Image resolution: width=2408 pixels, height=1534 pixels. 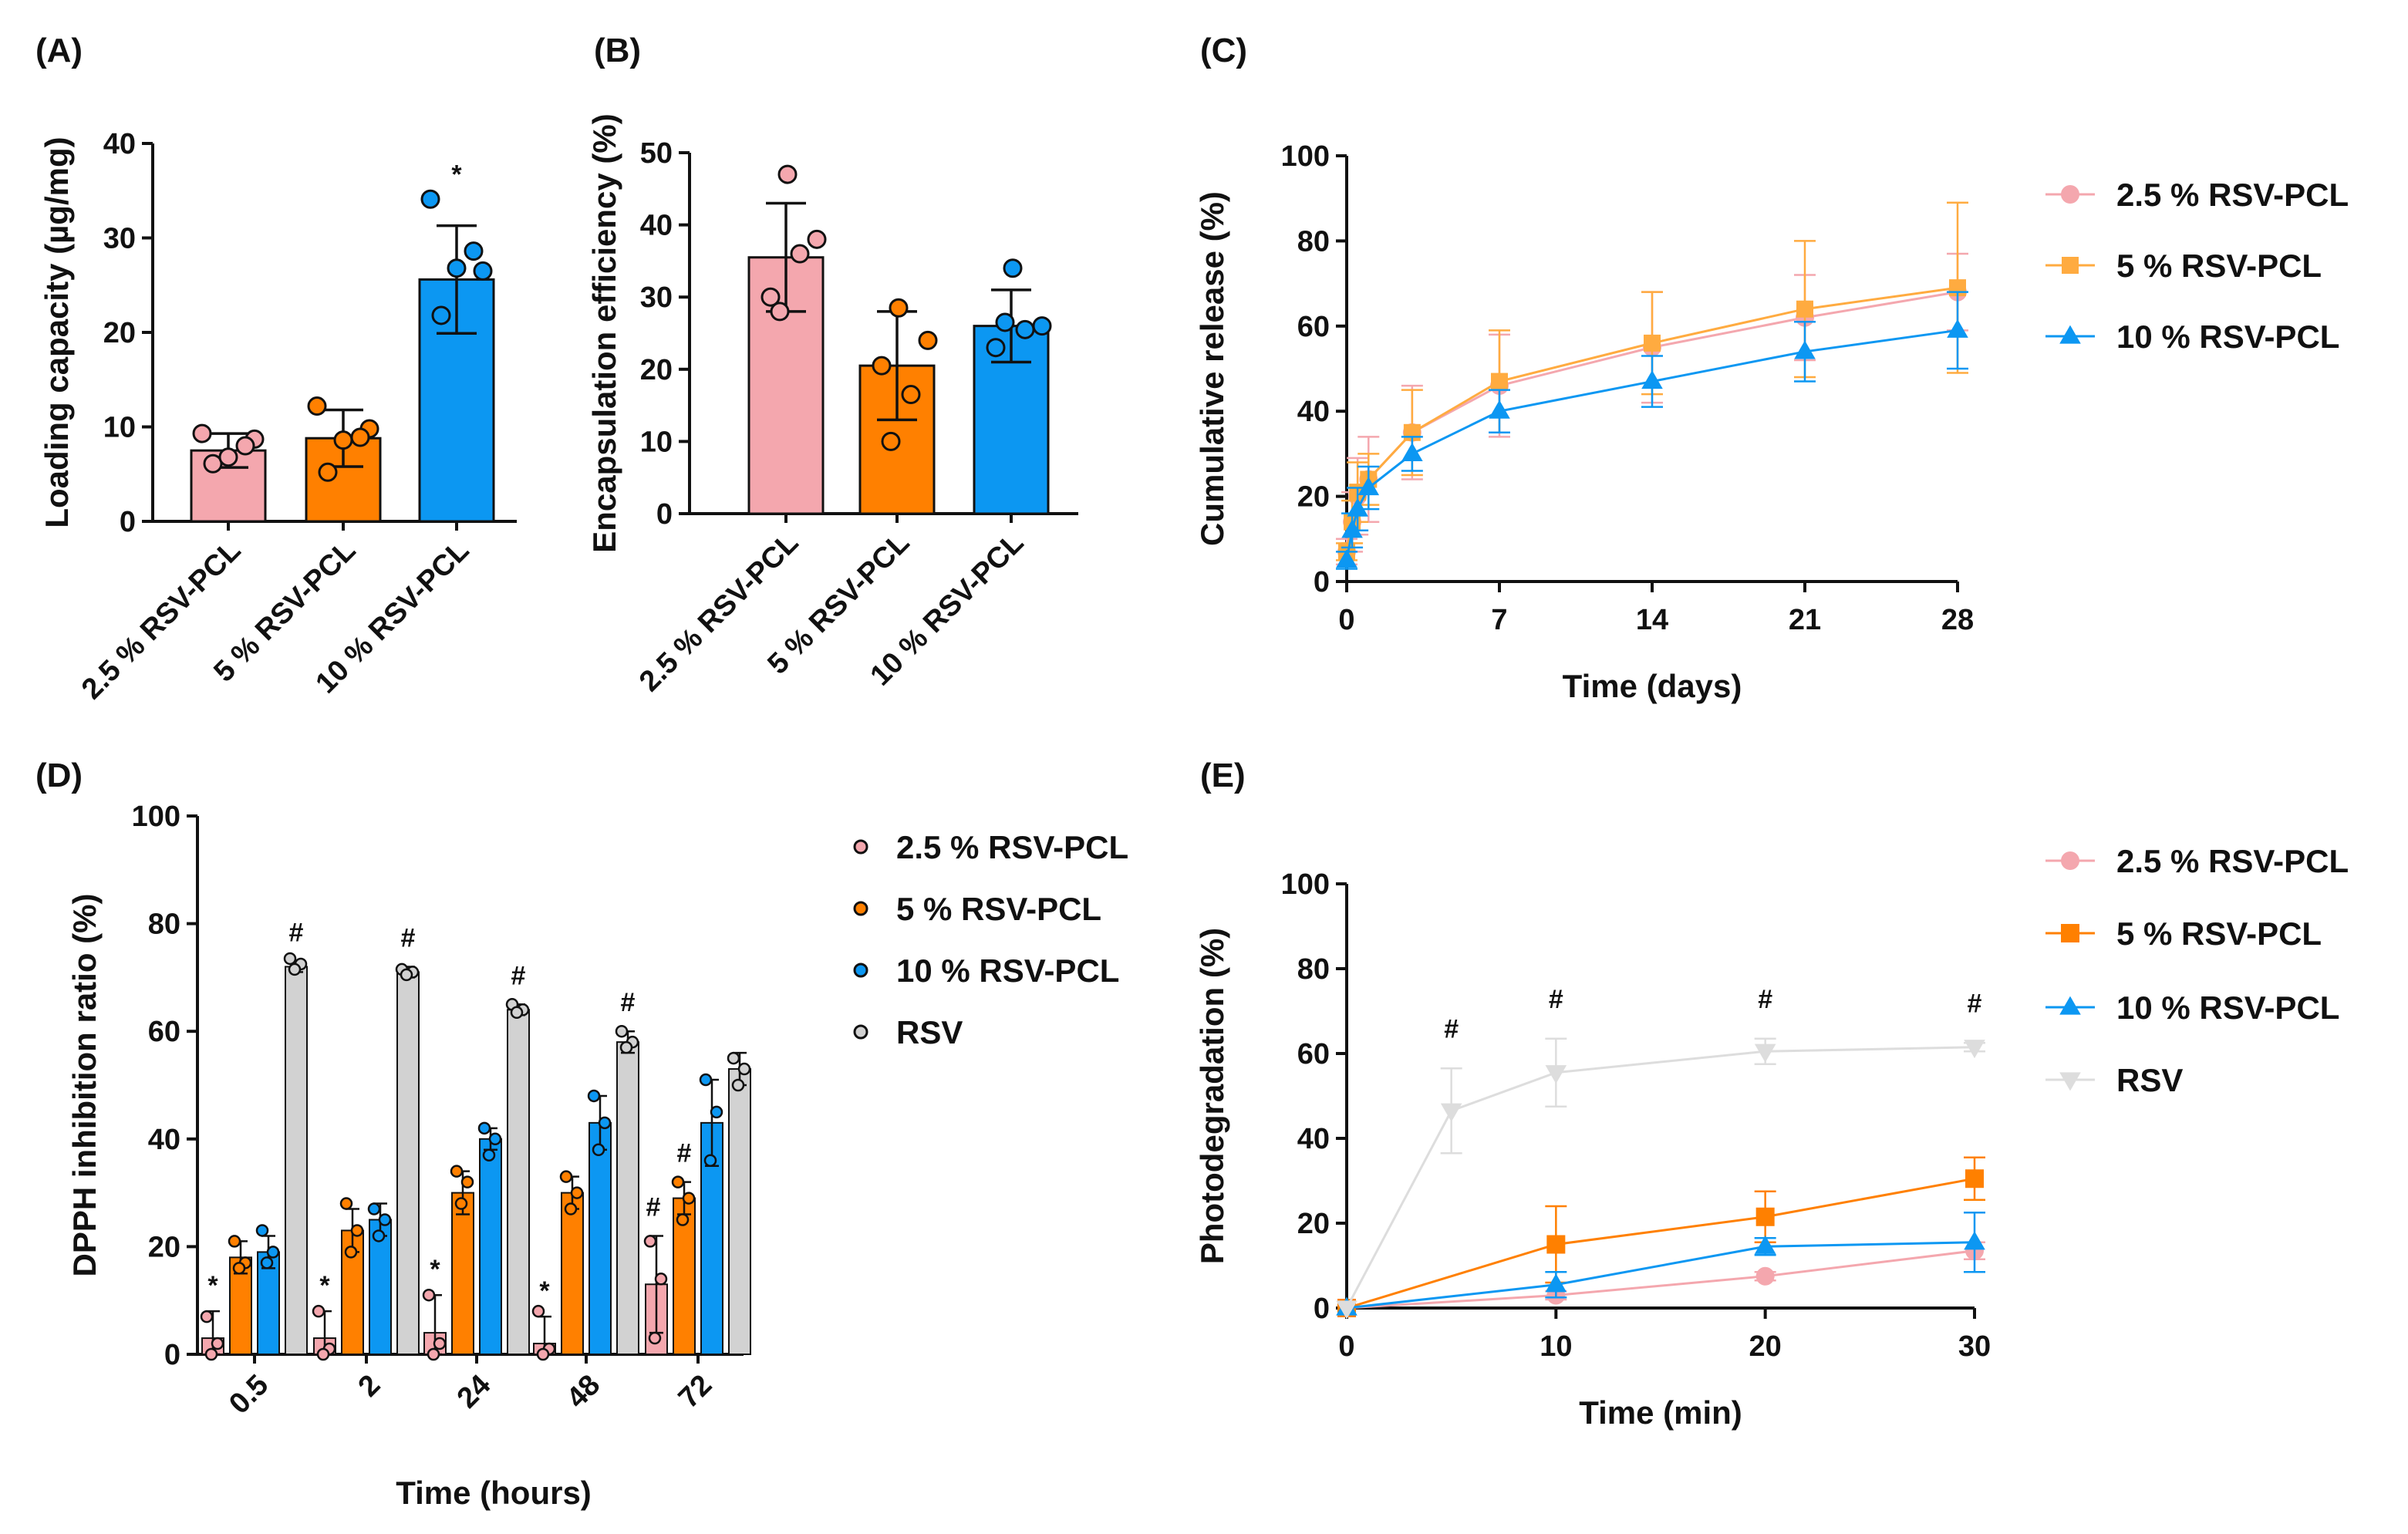 What do you see at coordinates (1957, 620) in the screenshot?
I see `x-tick-label: 28` at bounding box center [1957, 620].